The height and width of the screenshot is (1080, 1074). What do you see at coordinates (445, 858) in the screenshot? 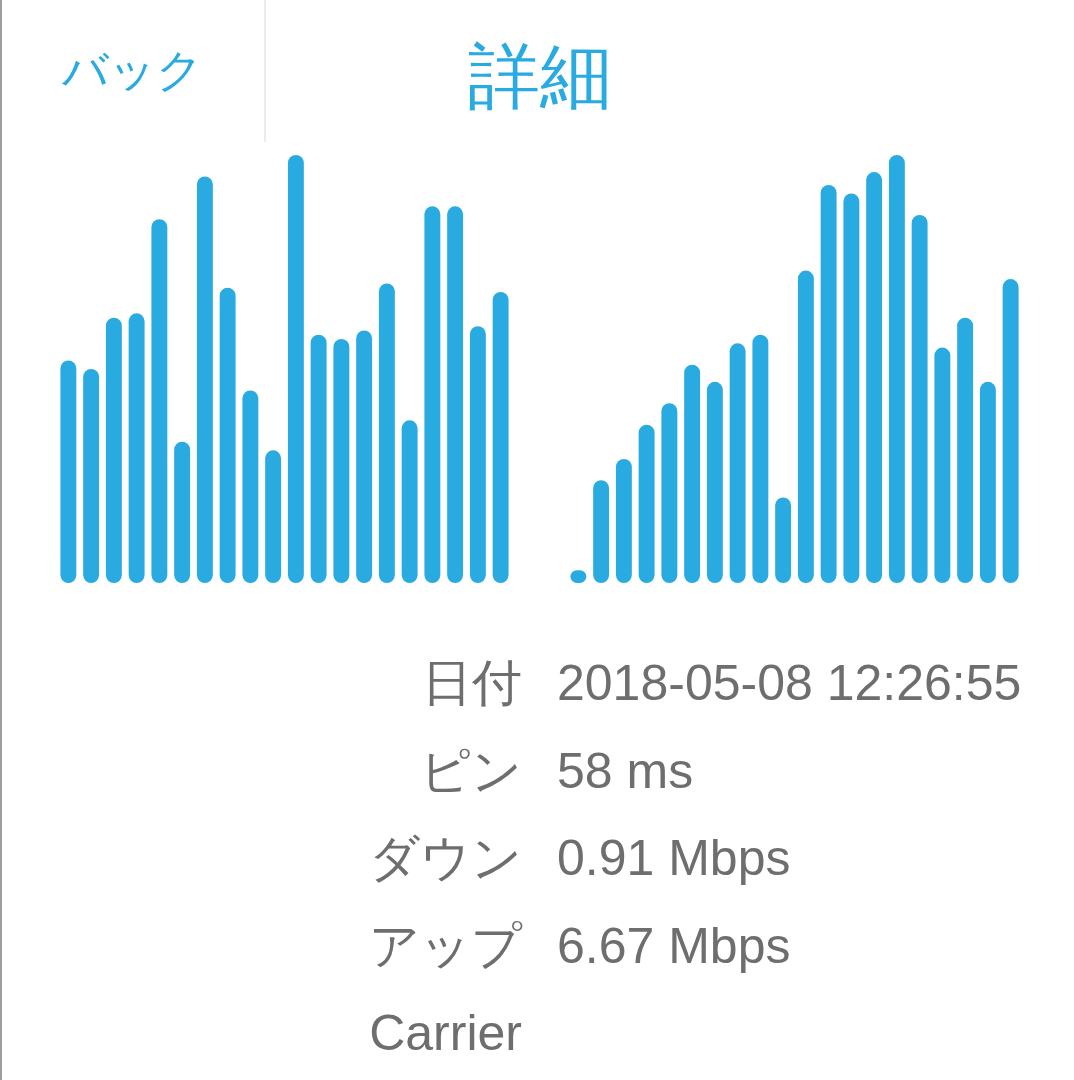
I see `label: ダウン` at bounding box center [445, 858].